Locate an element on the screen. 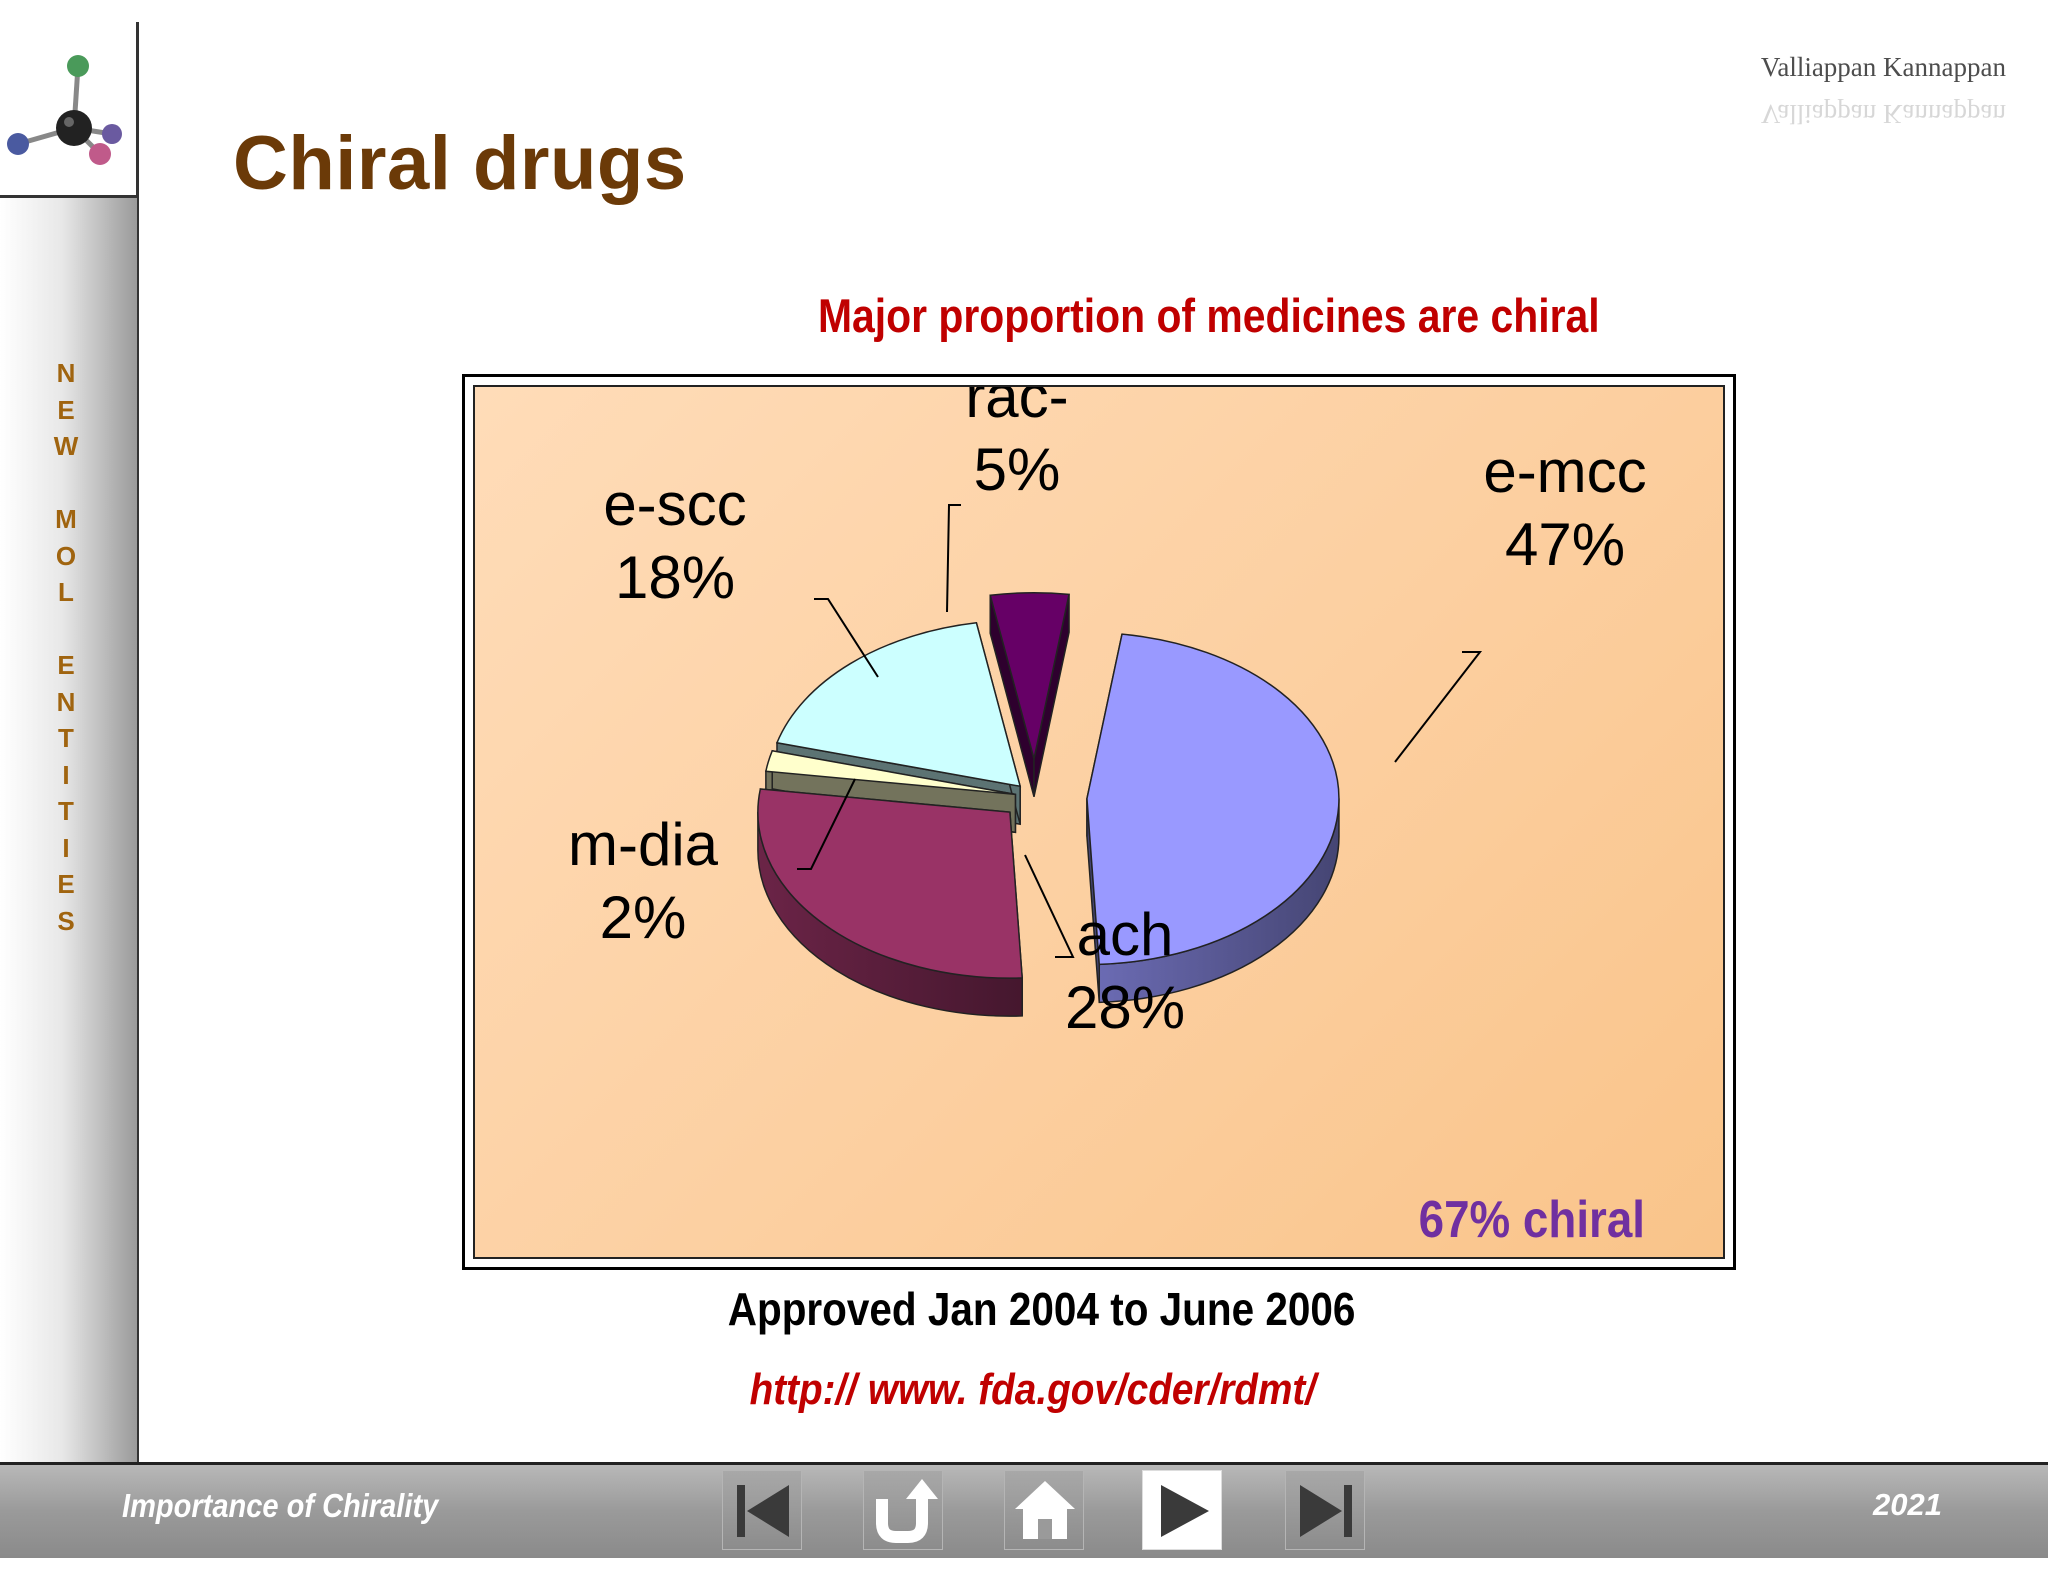 Image resolution: width=2048 pixels, height=1582 pixels. pie-slice-ach is located at coordinates (890, 902).